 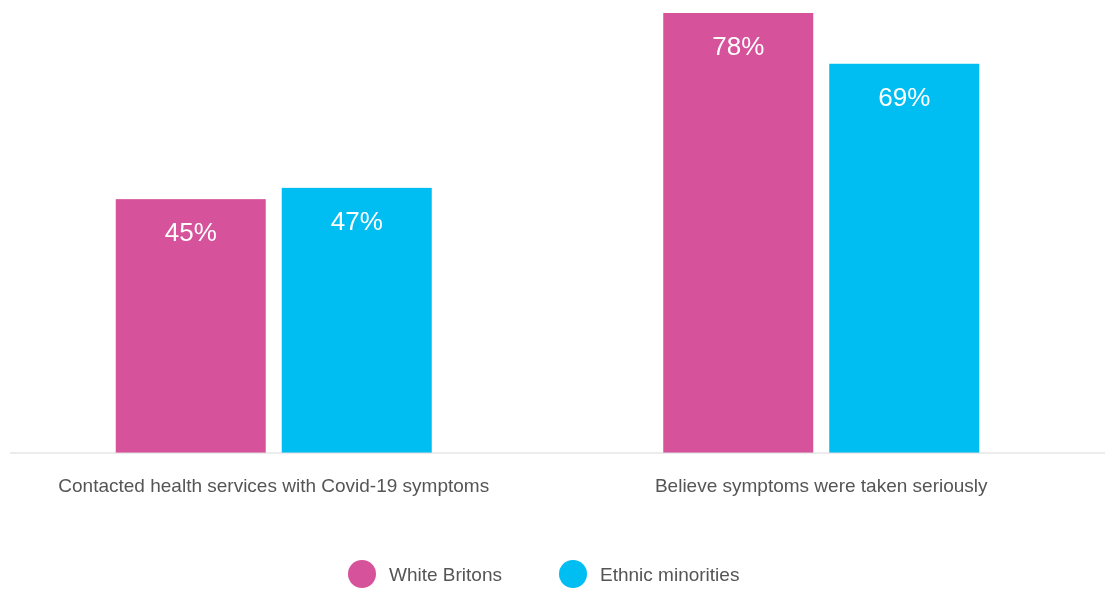 What do you see at coordinates (821, 485) in the screenshot?
I see `x-tick-label: Believe symptoms were taken seriously` at bounding box center [821, 485].